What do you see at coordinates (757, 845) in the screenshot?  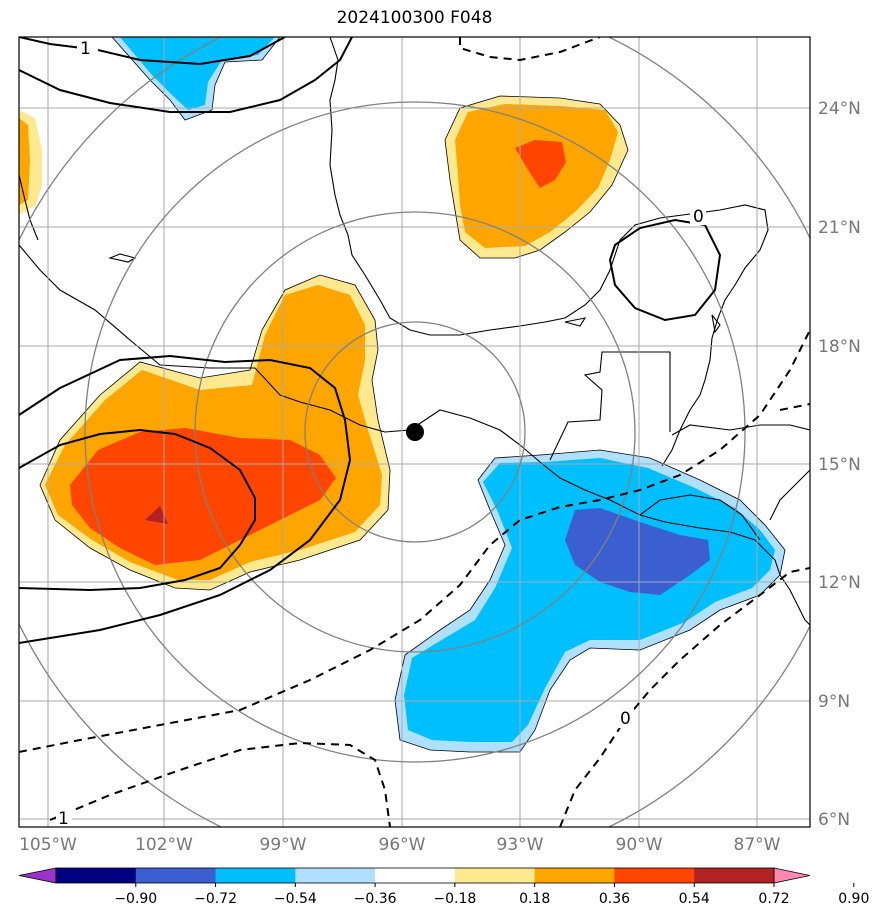 I see `lon-label-87w: 87°W` at bounding box center [757, 845].